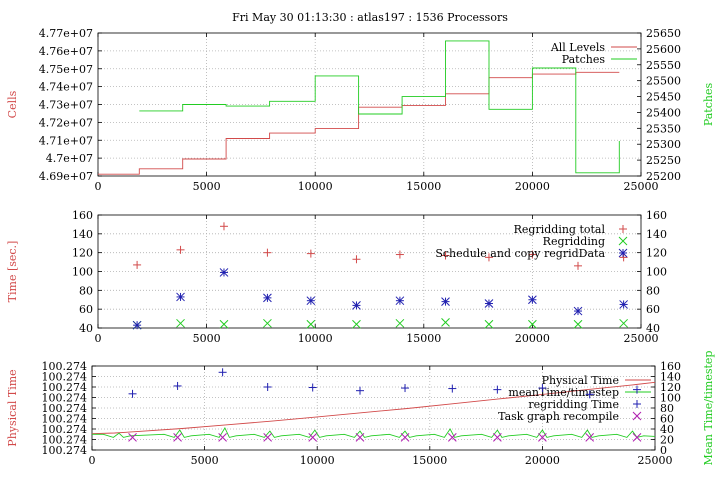 The height and width of the screenshot is (504, 720). Describe the element at coordinates (667, 408) in the screenshot. I see `panel3-y2tick-label: 80` at that location.